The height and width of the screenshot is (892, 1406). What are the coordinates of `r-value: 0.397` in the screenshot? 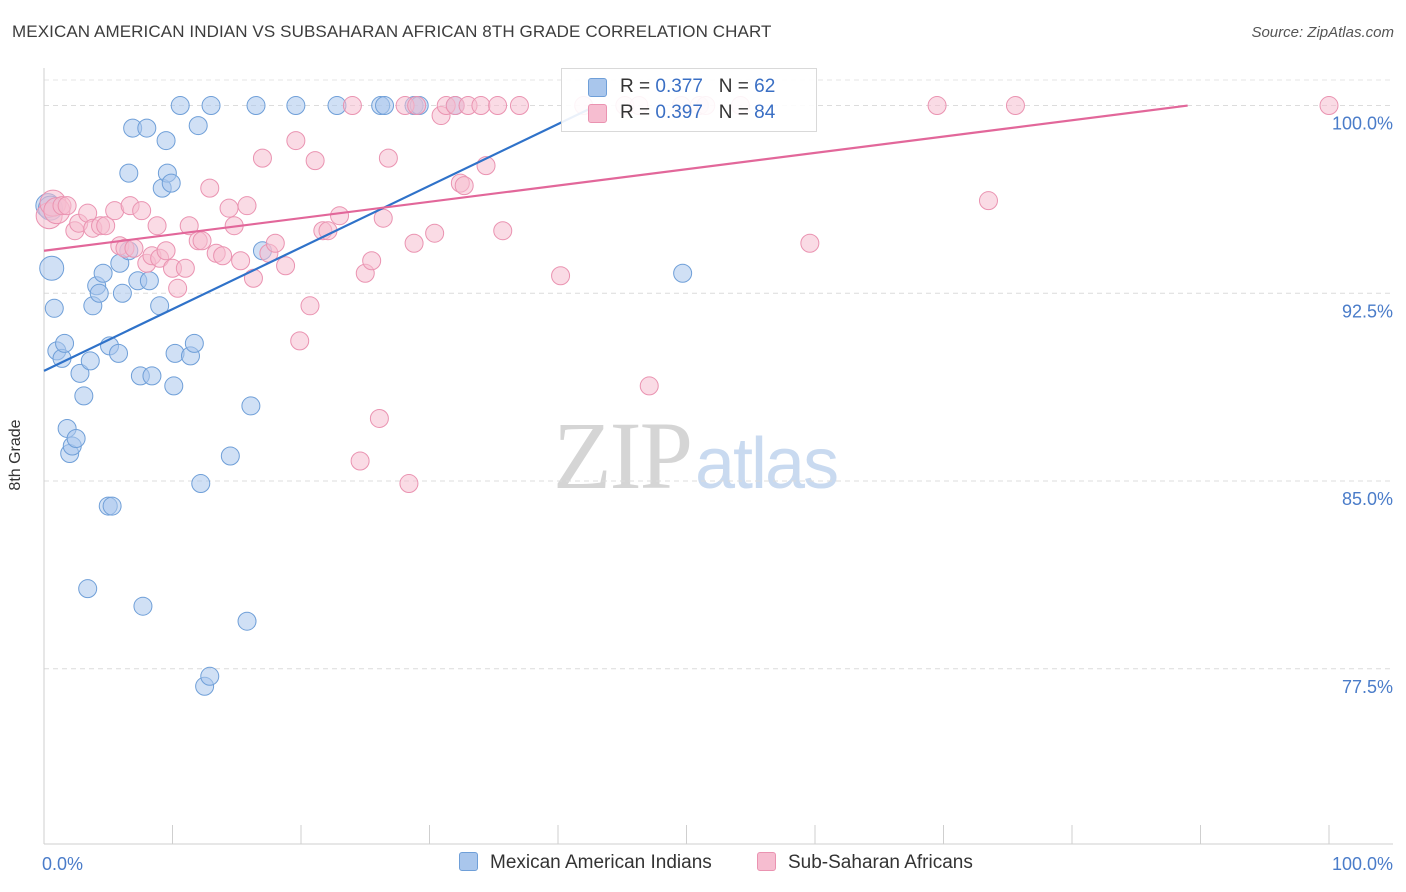 It's located at (679, 112).